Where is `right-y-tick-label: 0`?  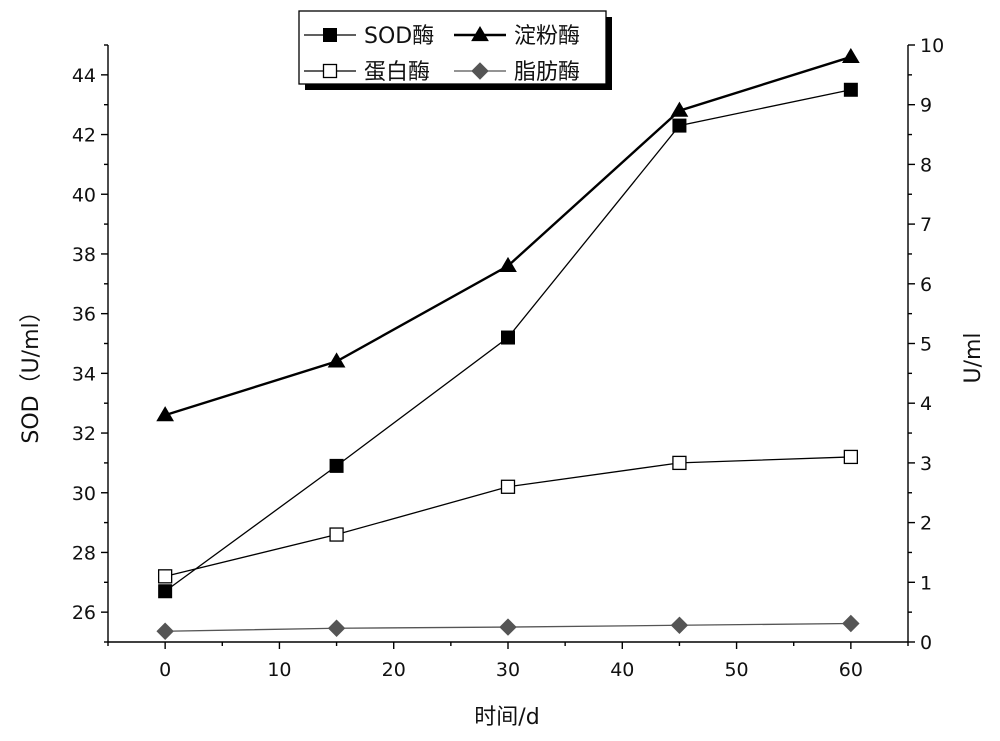 right-y-tick-label: 0 is located at coordinates (926, 643).